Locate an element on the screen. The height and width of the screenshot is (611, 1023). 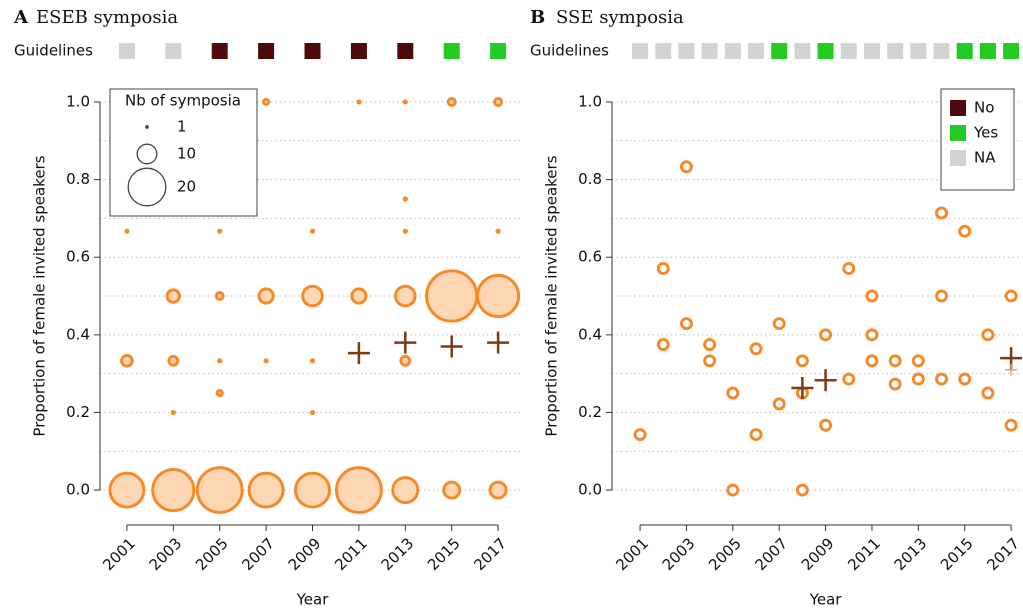
x-tick-label: 2015 is located at coordinates (444, 554).